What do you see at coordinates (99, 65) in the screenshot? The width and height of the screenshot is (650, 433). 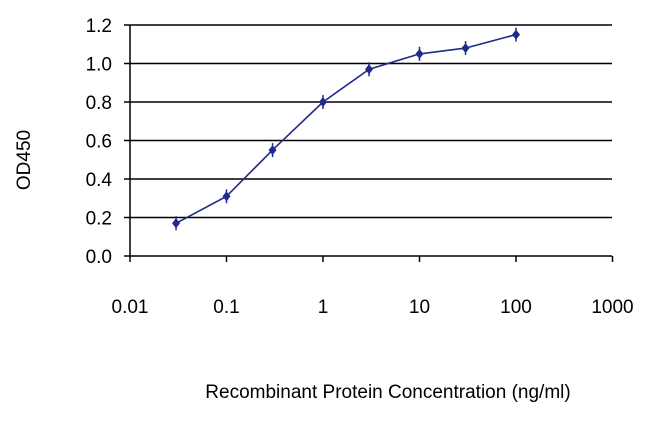 I see `y-tick-label: 1.0` at bounding box center [99, 65].